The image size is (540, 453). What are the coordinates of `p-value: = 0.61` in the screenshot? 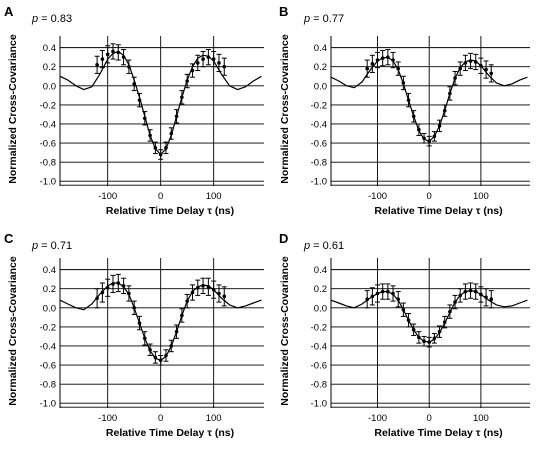 It's located at (327, 246).